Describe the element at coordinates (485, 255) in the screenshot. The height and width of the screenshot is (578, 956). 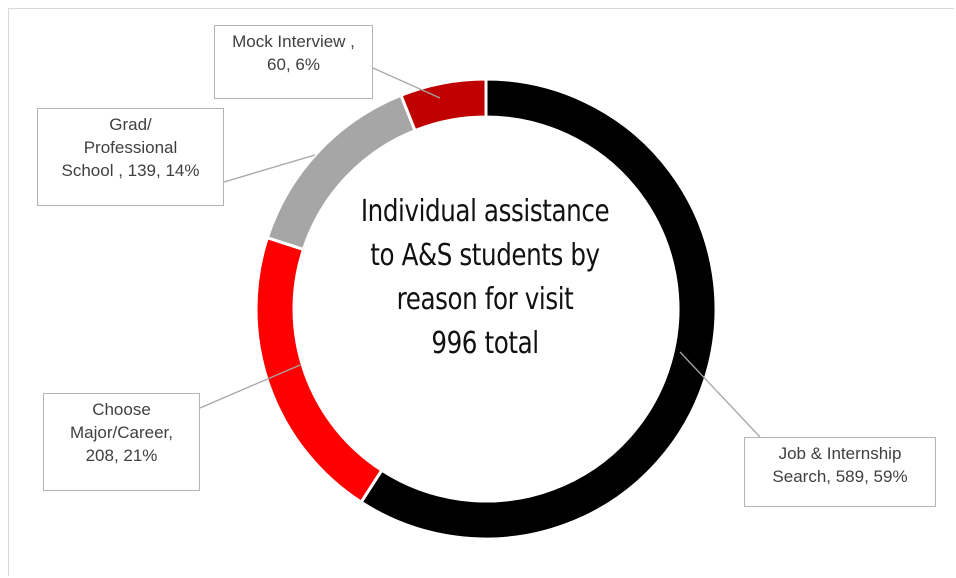
I see `chart-title-line-2: to A&S students by` at that location.